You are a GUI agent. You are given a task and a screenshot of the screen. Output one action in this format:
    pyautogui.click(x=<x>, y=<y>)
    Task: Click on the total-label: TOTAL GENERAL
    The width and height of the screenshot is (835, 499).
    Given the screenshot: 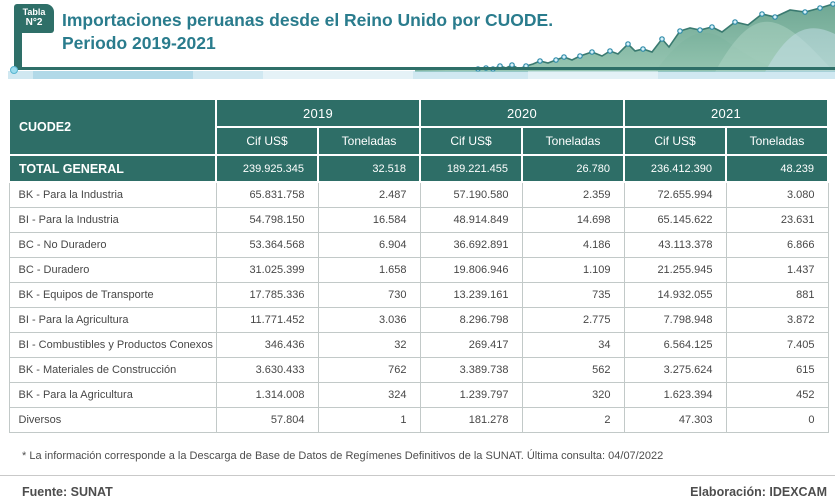 What is the action you would take?
    pyautogui.click(x=112, y=168)
    